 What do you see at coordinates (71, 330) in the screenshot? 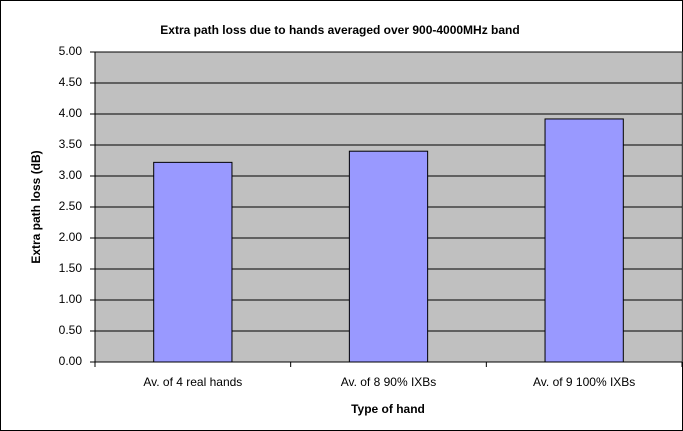
I see `y-tick-label: 0.50` at bounding box center [71, 330].